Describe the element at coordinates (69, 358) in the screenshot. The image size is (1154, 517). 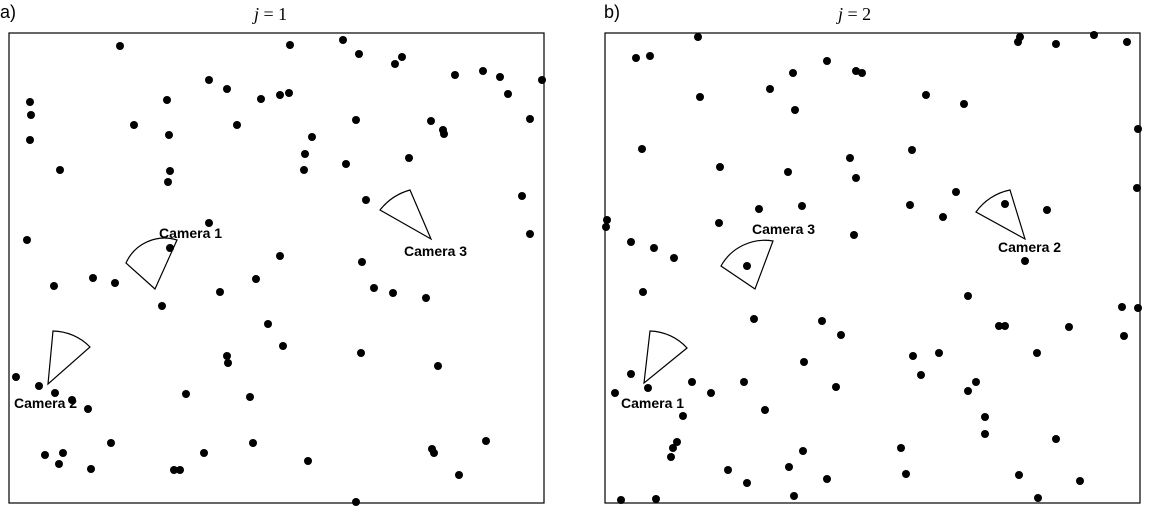
I see `panel-a-camera-2-fov` at that location.